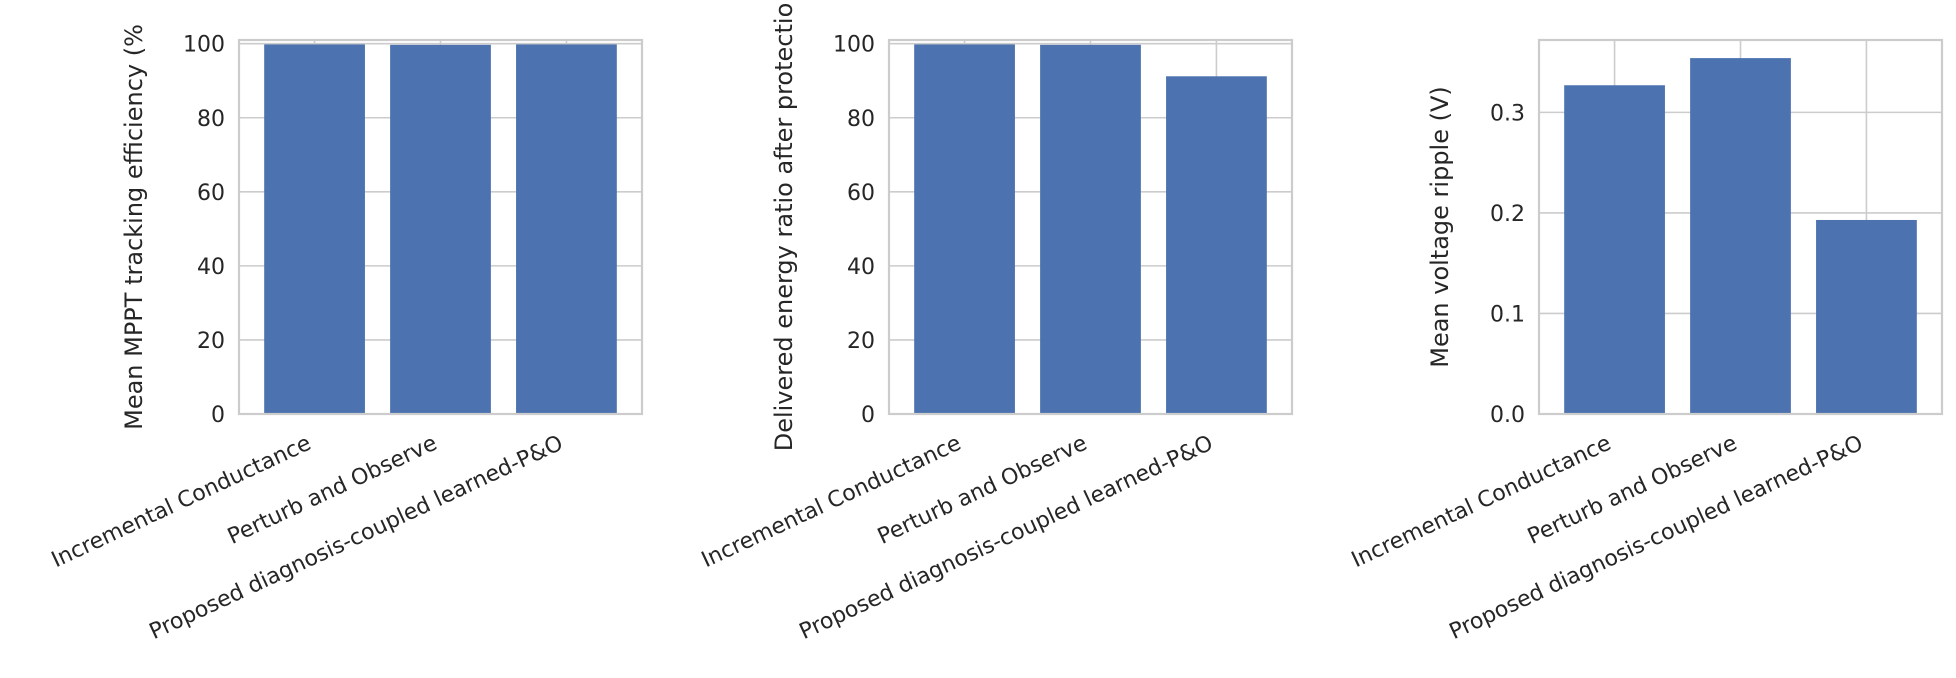 This screenshot has height=678, width=1956. What do you see at coordinates (1507, 214) in the screenshot?
I see `y-tick-label: 0.2` at bounding box center [1507, 214].